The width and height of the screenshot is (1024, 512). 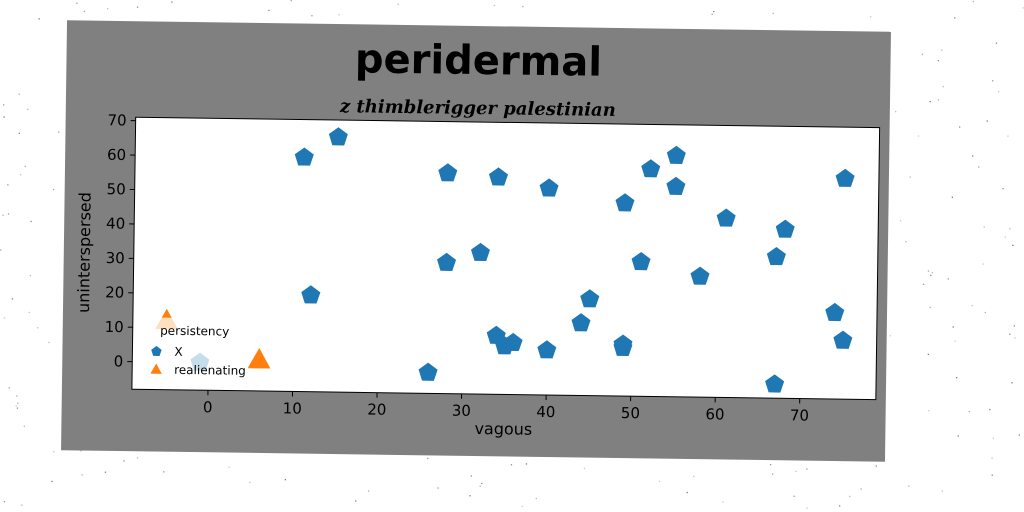 What do you see at coordinates (714, 414) in the screenshot?
I see `x-tick-label: 60` at bounding box center [714, 414].